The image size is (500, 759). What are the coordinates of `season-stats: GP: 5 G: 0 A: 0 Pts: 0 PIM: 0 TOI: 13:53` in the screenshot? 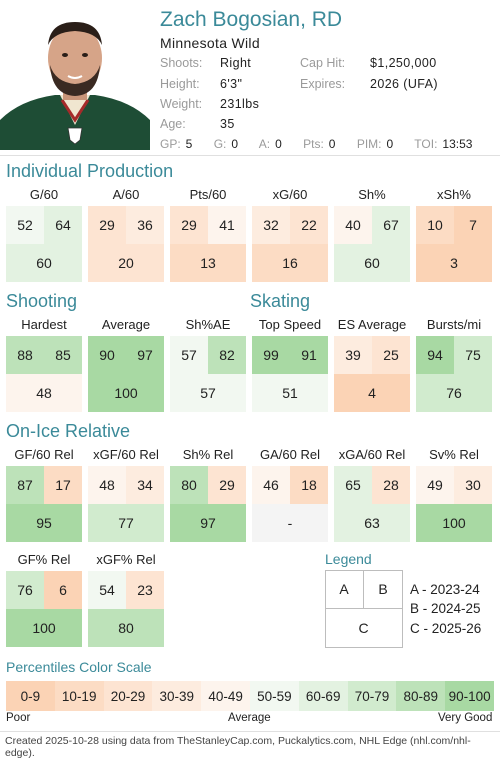 It's located at (316, 144).